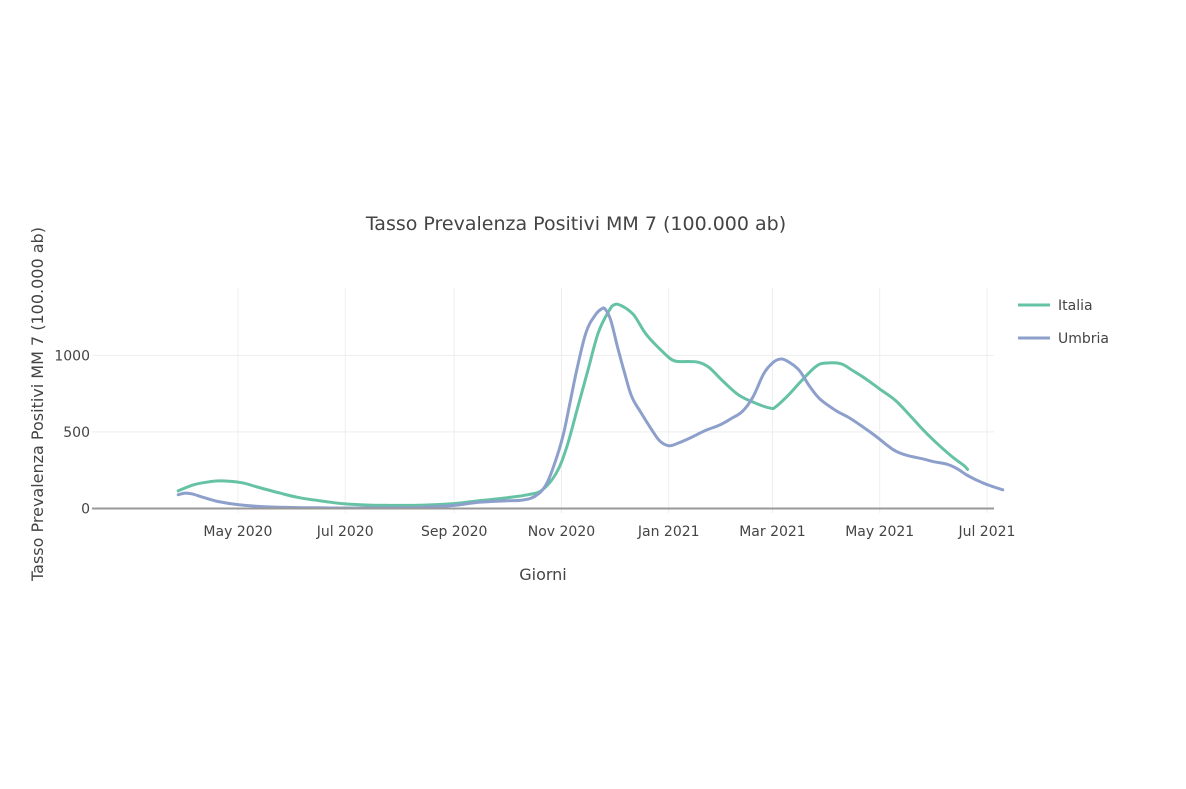 The height and width of the screenshot is (789, 1186). What do you see at coordinates (76, 433) in the screenshot?
I see `y-tick-label: 500` at bounding box center [76, 433].